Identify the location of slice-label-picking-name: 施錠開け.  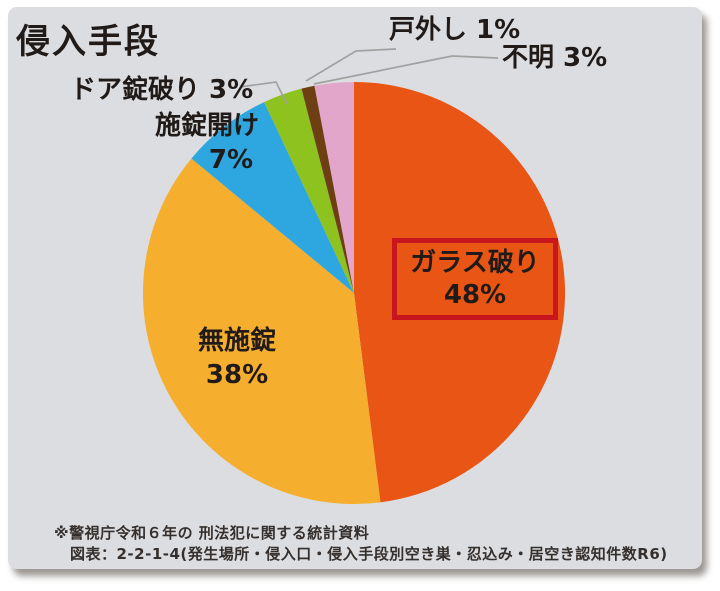
(207, 126).